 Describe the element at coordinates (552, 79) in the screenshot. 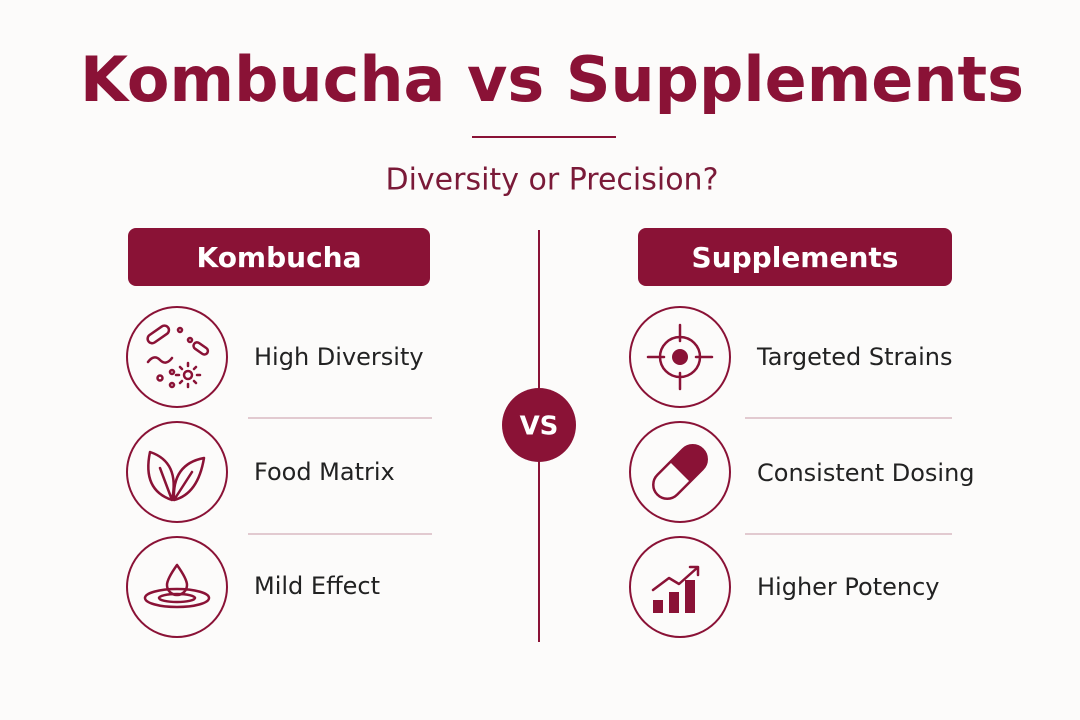

I see `title: Kombucha vs Supplements` at that location.